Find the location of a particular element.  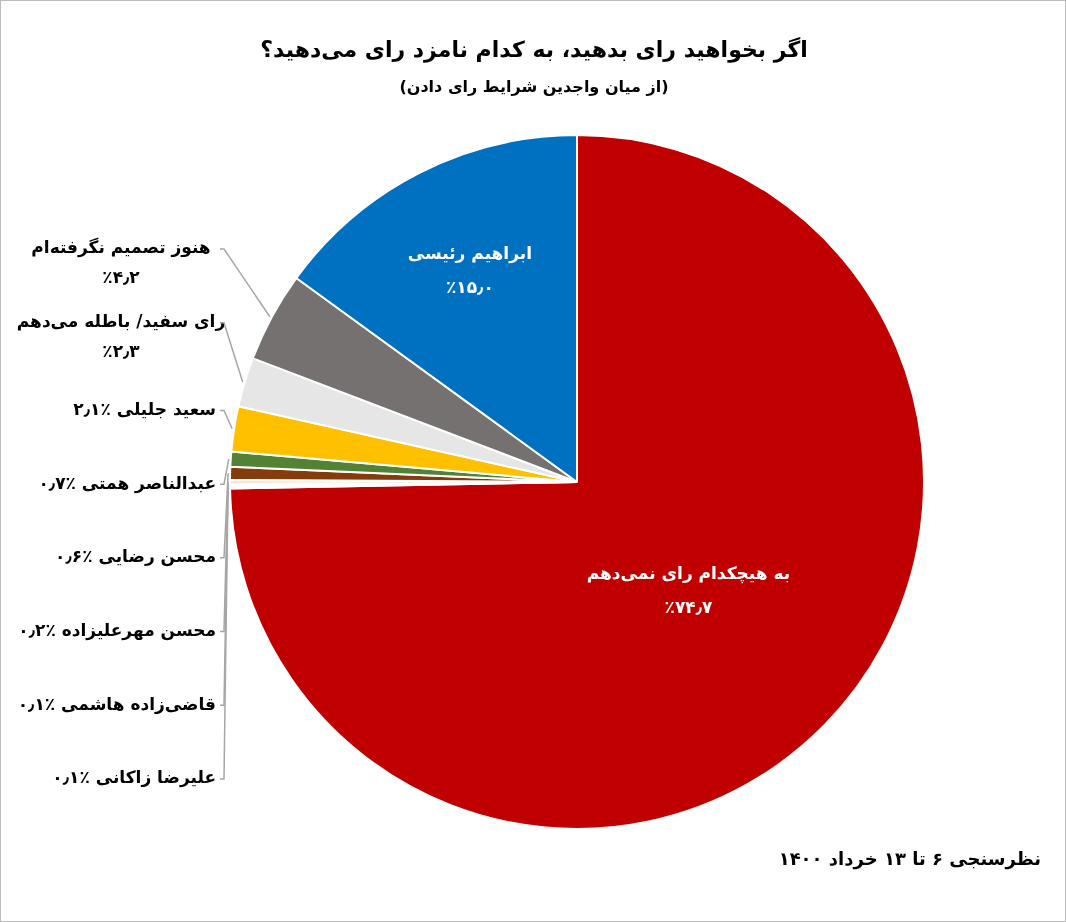

slice-label: محسن رضایی ٪۰٫۶ is located at coordinates (135, 557).